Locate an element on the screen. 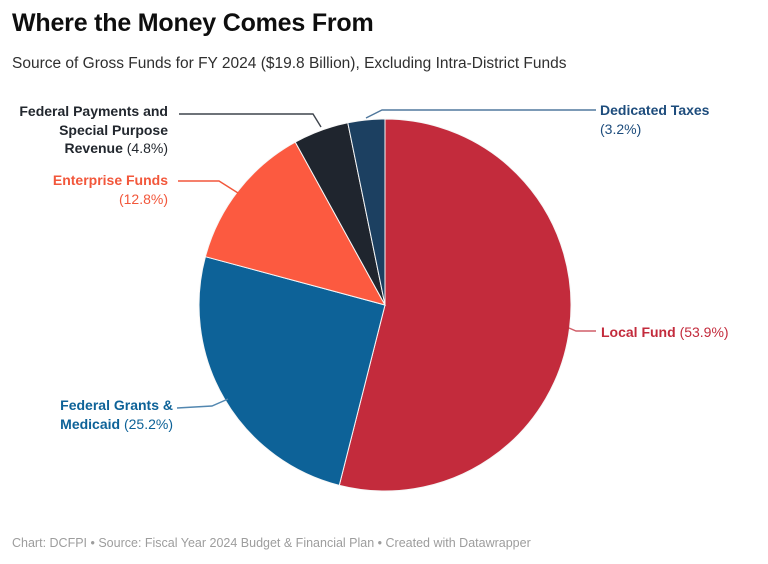 This screenshot has height=564, width=768. label-percent: (3.2%) is located at coordinates (621, 128).